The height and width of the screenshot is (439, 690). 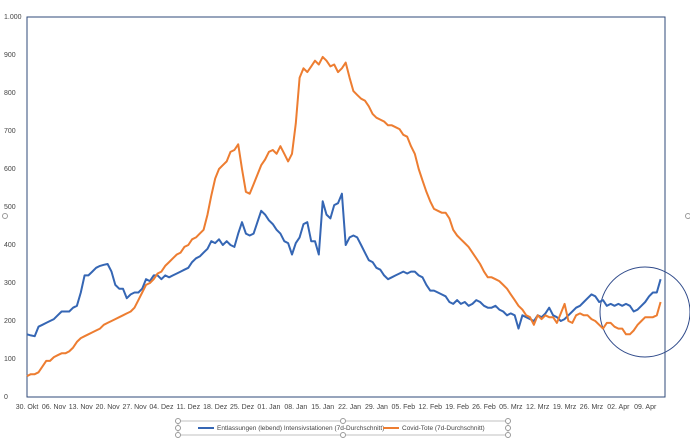 I want to click on x-tick-label: 01. Jan, so click(x=268, y=407).